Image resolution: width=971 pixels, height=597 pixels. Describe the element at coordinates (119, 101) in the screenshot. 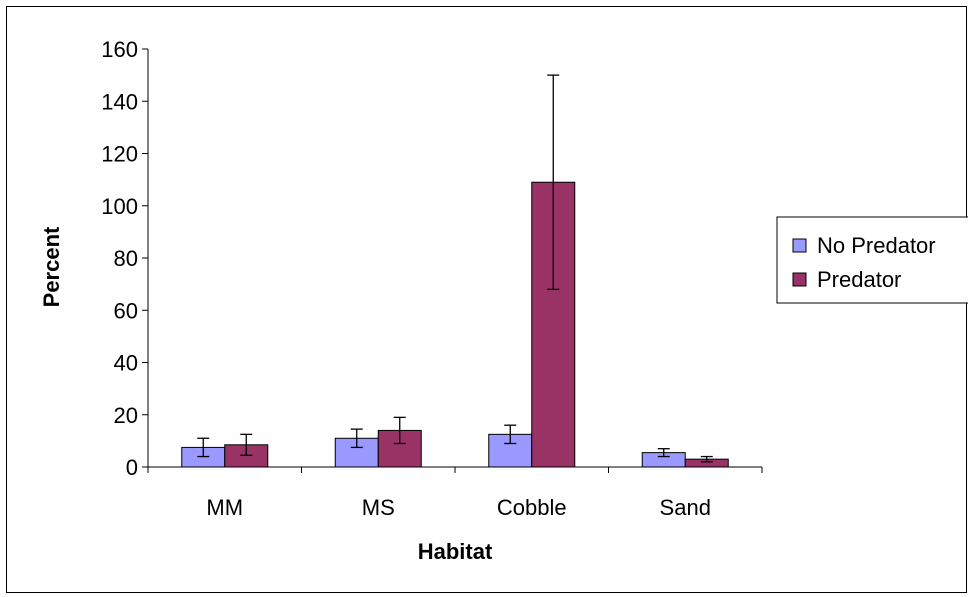

I see `y-tick-label: 140` at that location.